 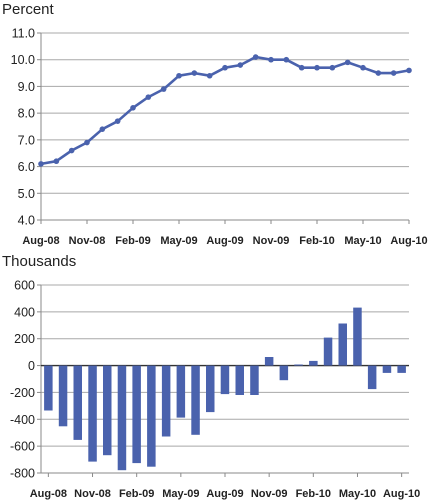 I want to click on y-tick-label: 9.0, so click(x=26, y=87).